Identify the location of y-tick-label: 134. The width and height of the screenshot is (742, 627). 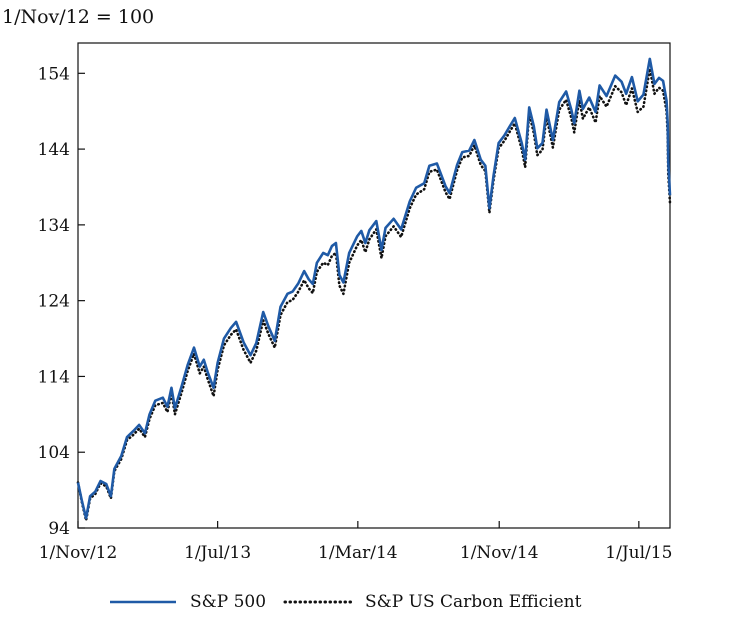
(54, 226).